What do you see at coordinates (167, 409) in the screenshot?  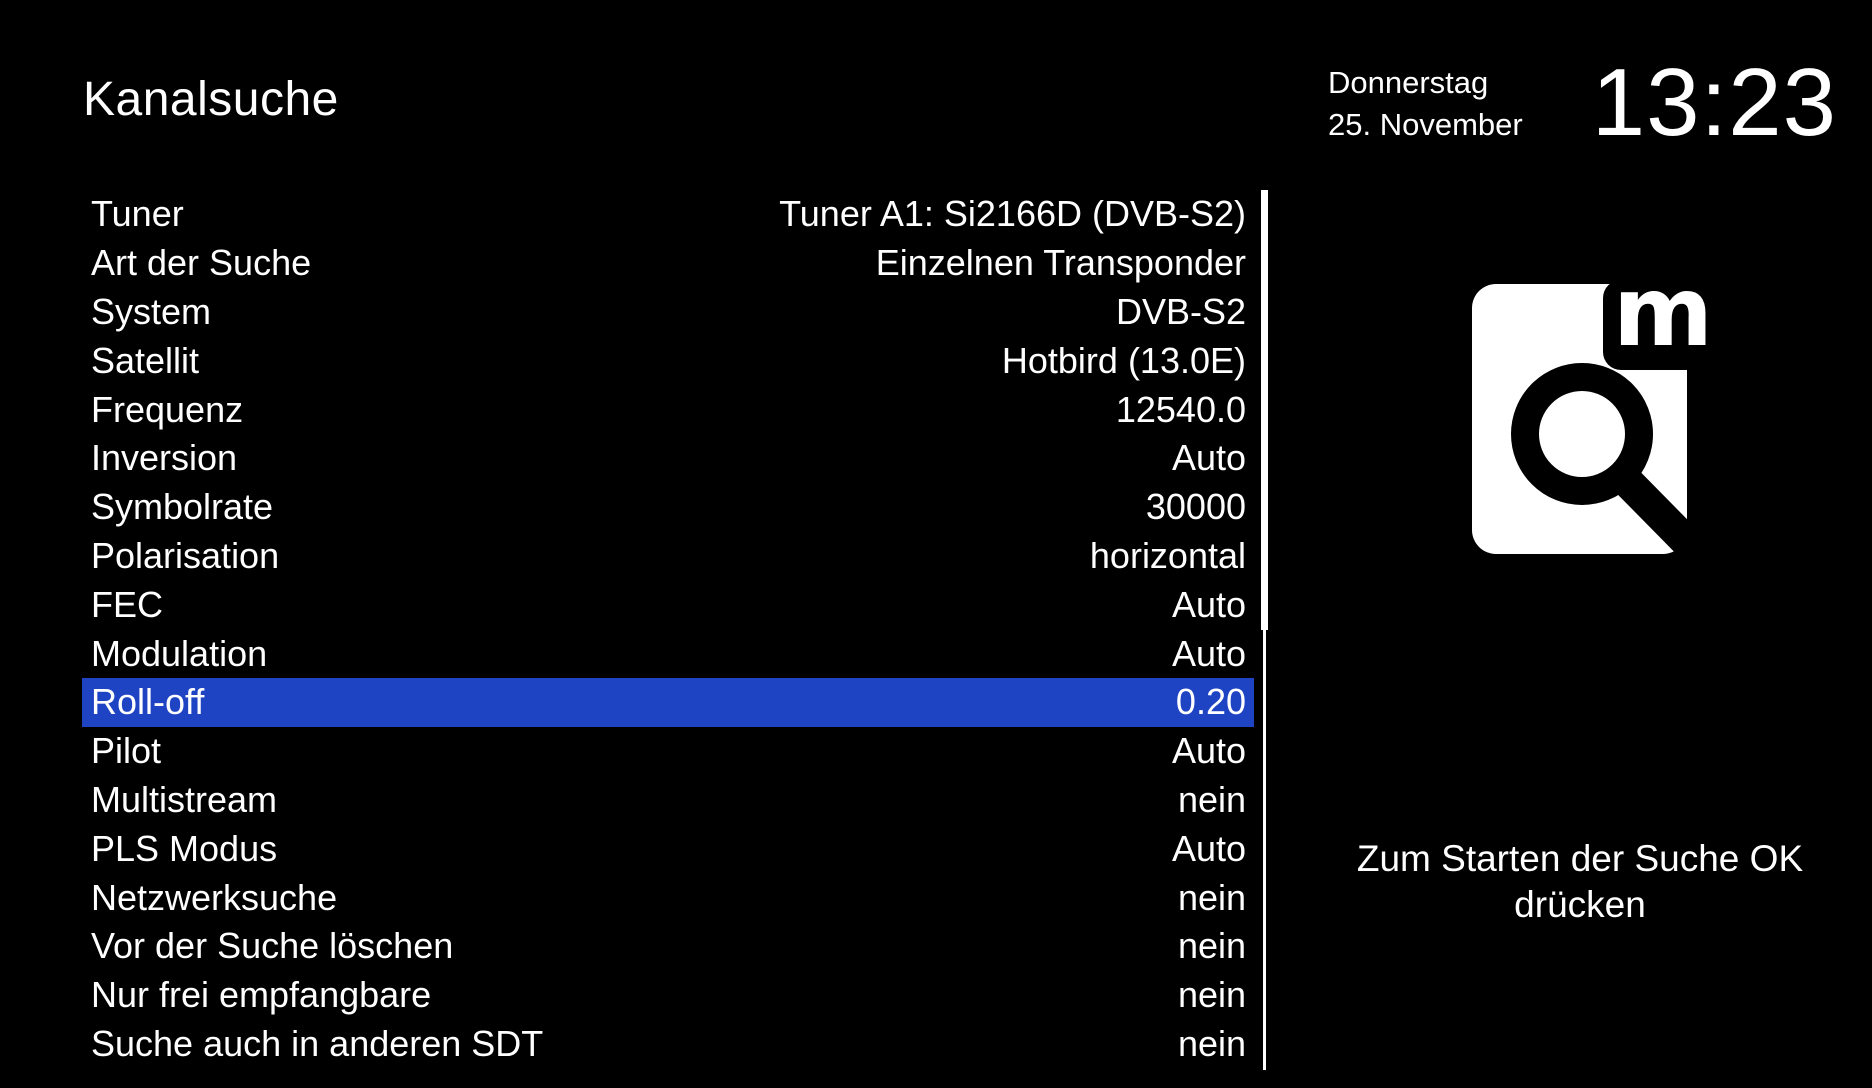 I see `setting-label: Frequenz` at bounding box center [167, 409].